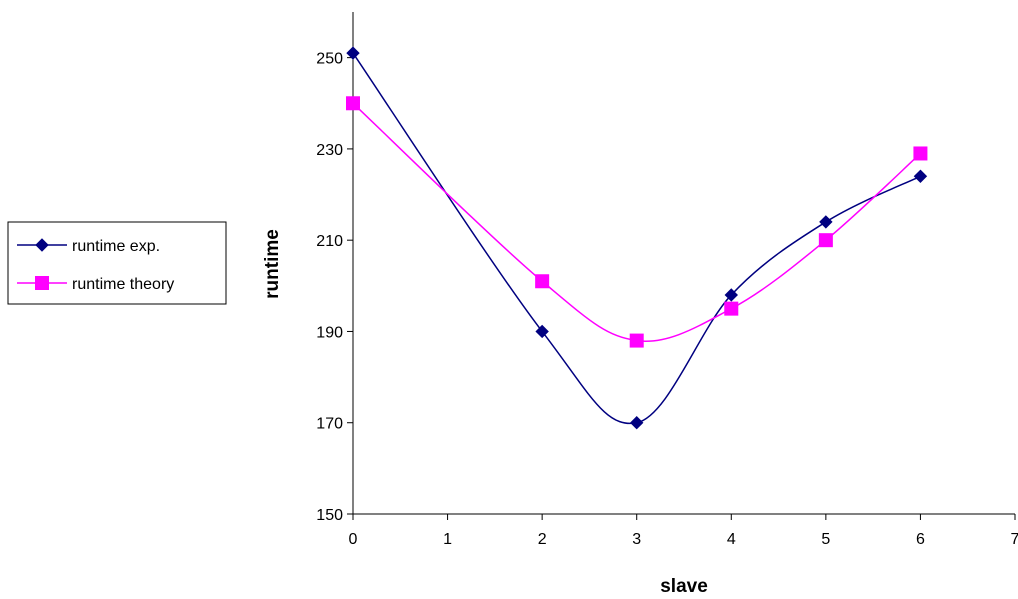  I want to click on x-tick-label: 6, so click(920, 539).